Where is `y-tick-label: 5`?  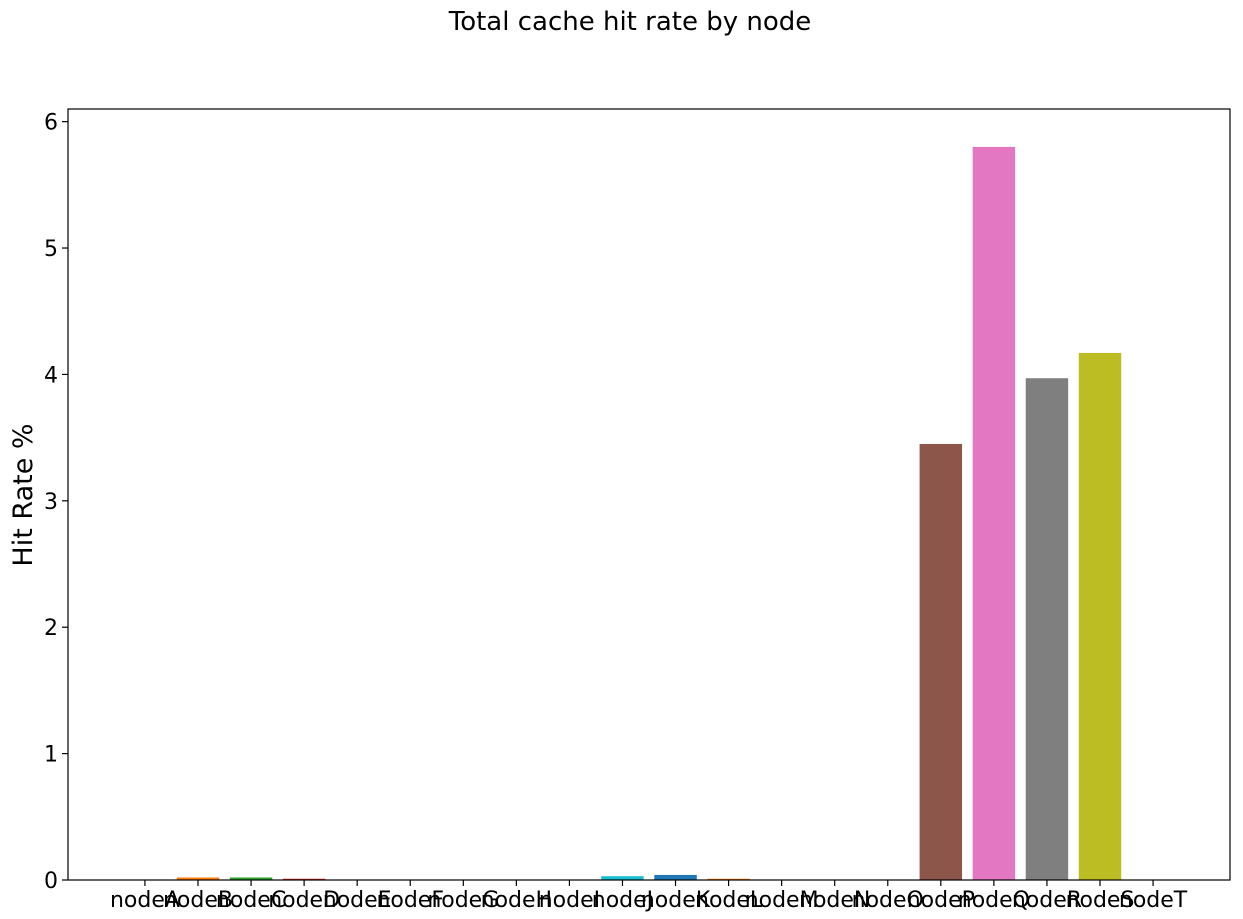 y-tick-label: 5 is located at coordinates (51, 249).